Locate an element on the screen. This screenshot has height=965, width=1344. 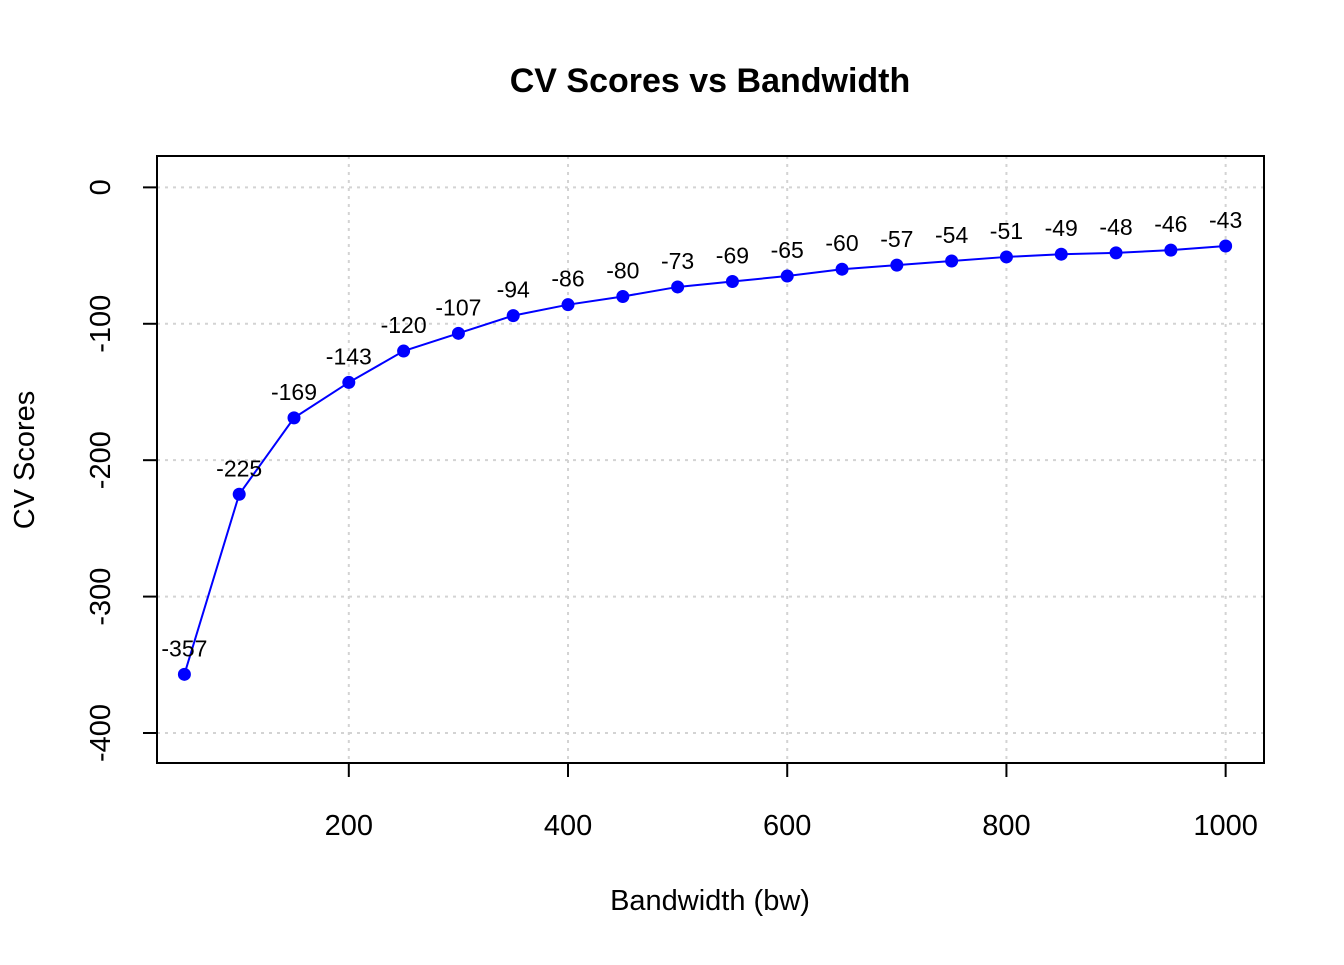
data-label: -54 is located at coordinates (951, 235).